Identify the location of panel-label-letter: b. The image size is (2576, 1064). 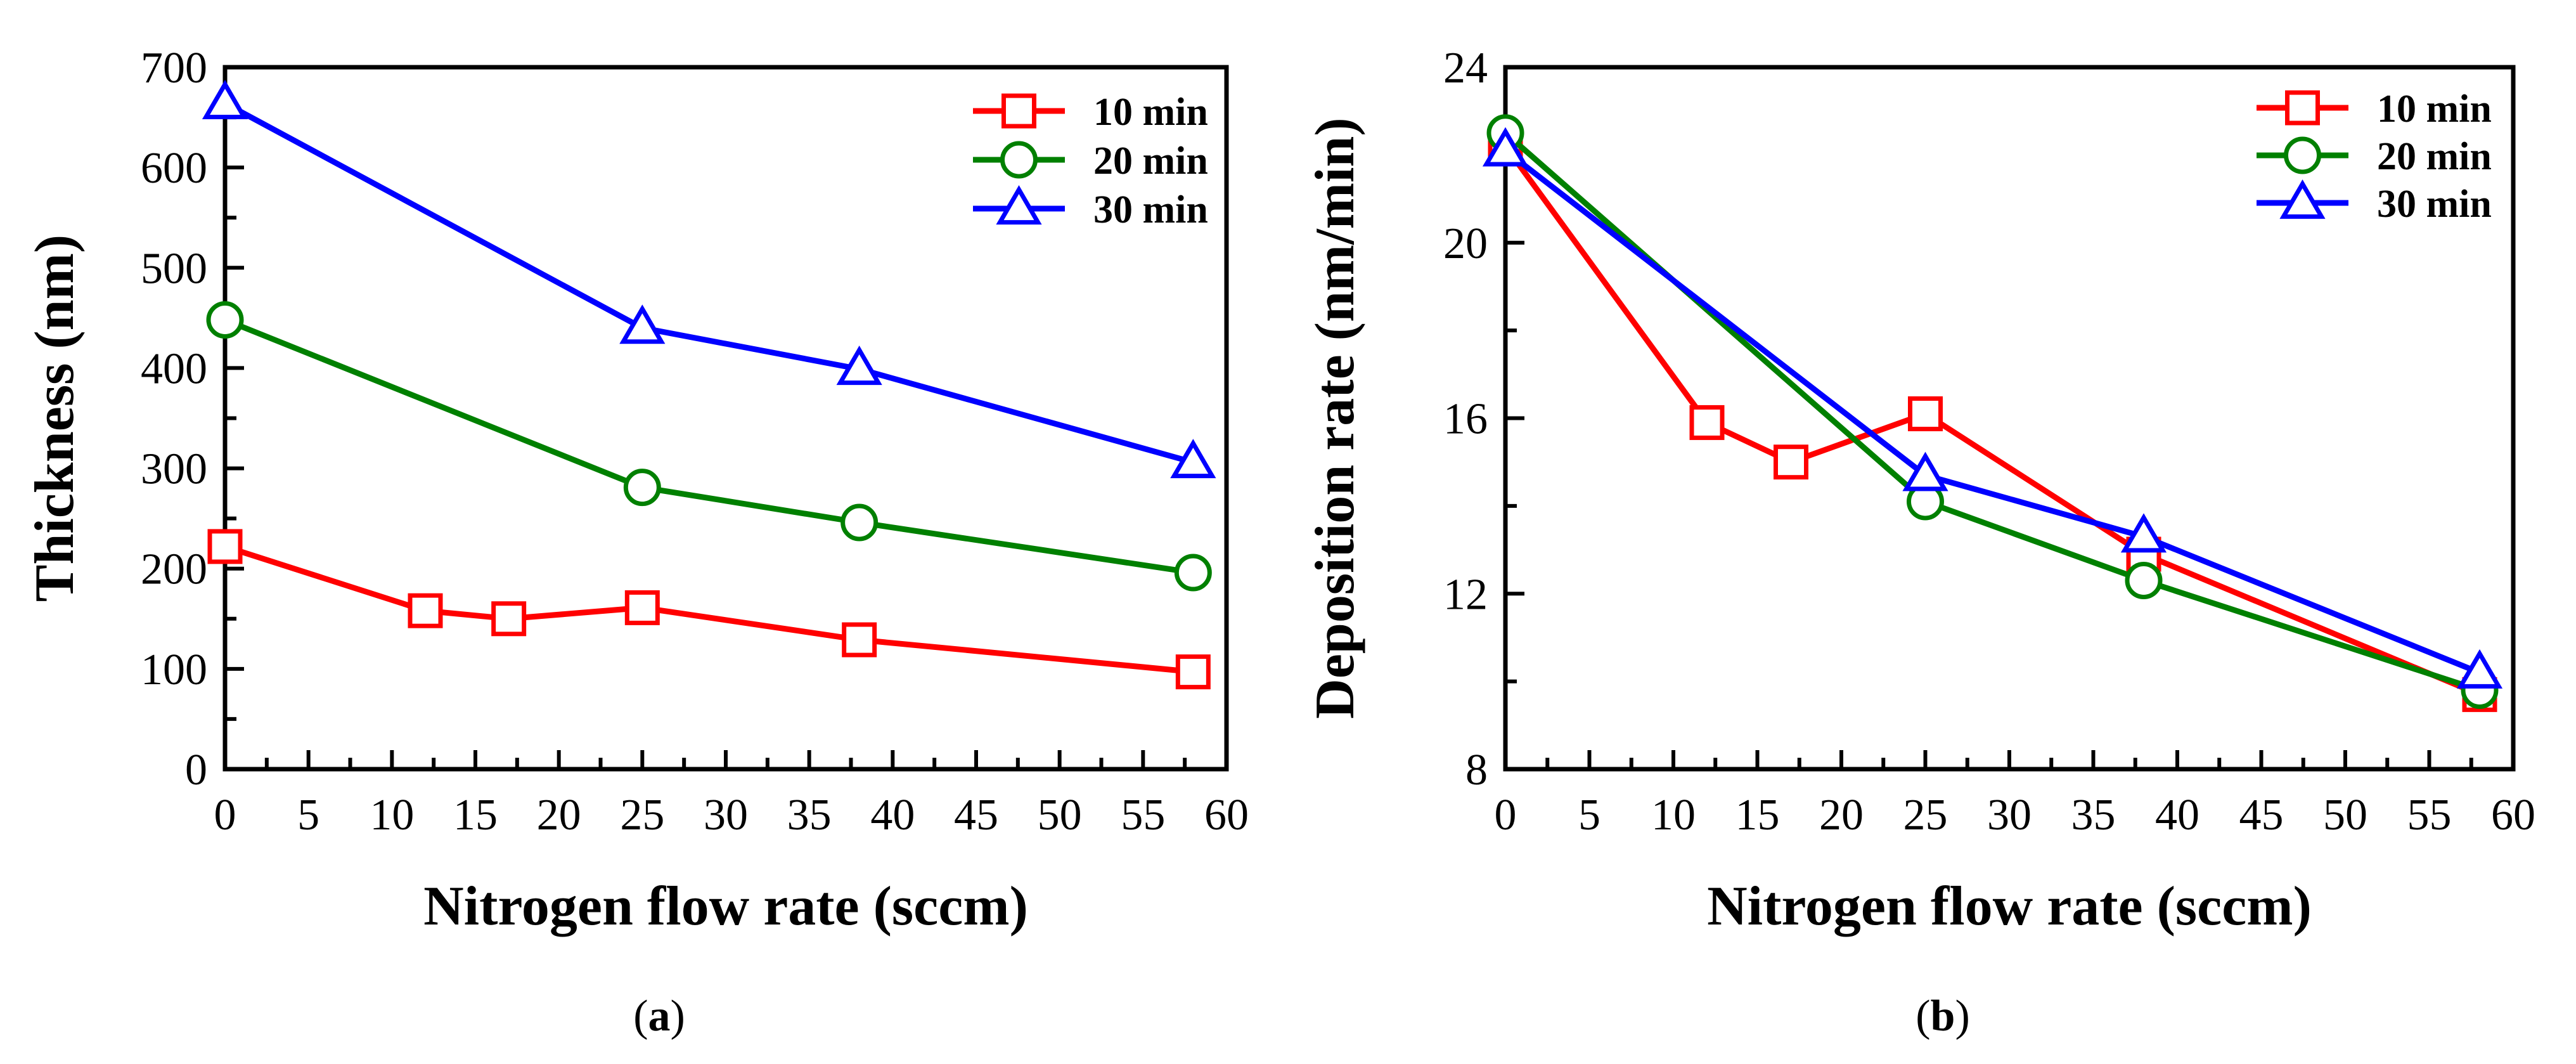
(1943, 1016).